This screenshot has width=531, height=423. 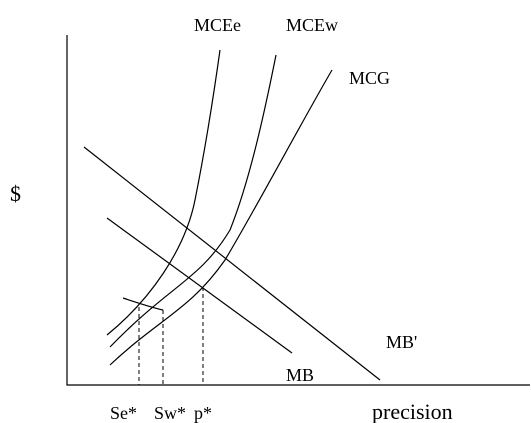 What do you see at coordinates (300, 375) in the screenshot?
I see `mb-label: MB` at bounding box center [300, 375].